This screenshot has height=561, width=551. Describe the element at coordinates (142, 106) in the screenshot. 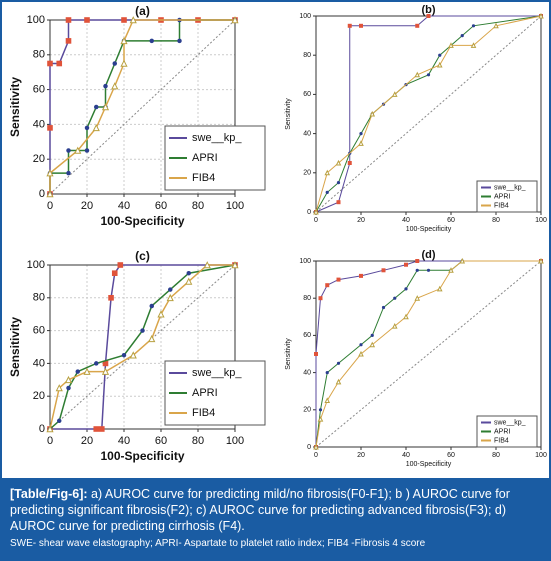

I see `roc-line` at that location.